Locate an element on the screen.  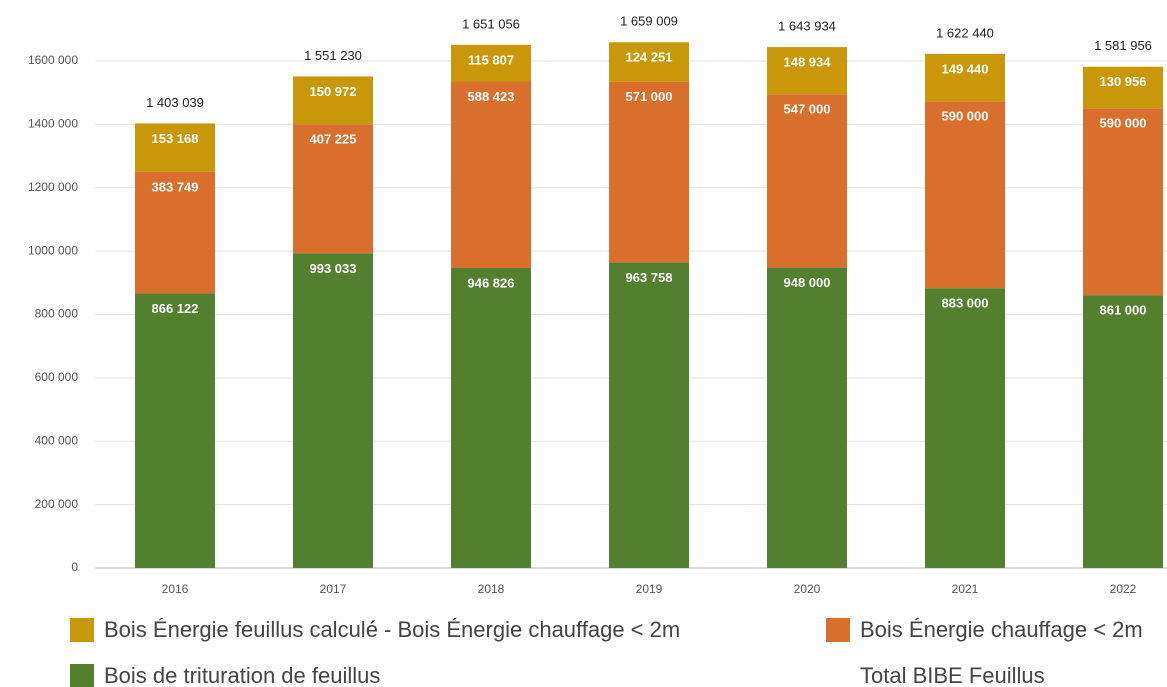
data-label: 383 749 is located at coordinates (175, 186).